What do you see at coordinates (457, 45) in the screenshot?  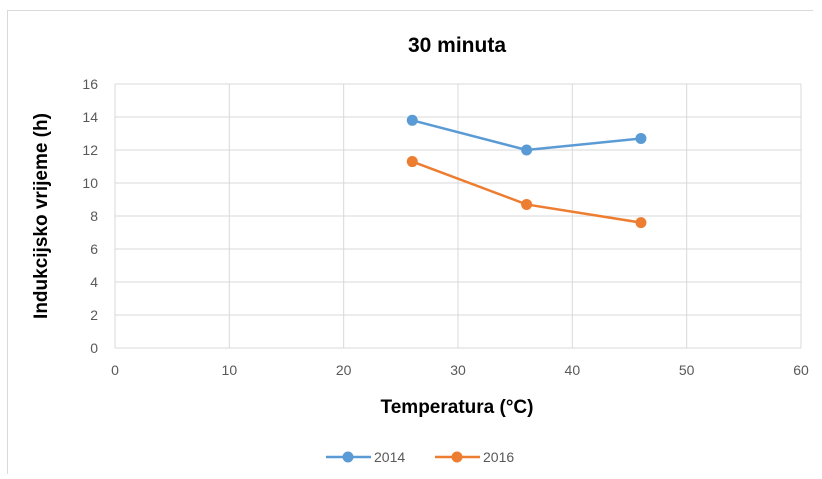 I see `chart-title: 30 minuta` at bounding box center [457, 45].